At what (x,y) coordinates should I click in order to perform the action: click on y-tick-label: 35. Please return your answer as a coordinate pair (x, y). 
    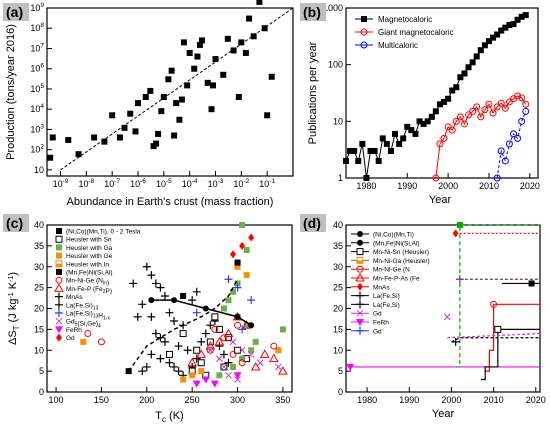
    Looking at the image, I should click on (338, 246).